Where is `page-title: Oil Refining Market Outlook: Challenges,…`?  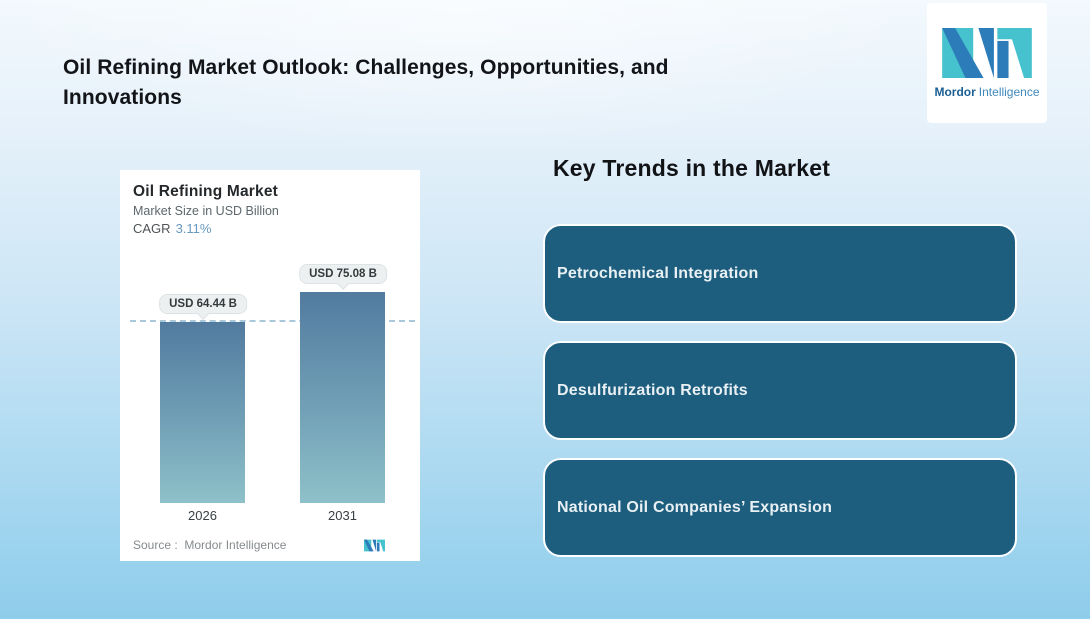 page-title: Oil Refining Market Outlook: Challenges,… is located at coordinates (366, 82).